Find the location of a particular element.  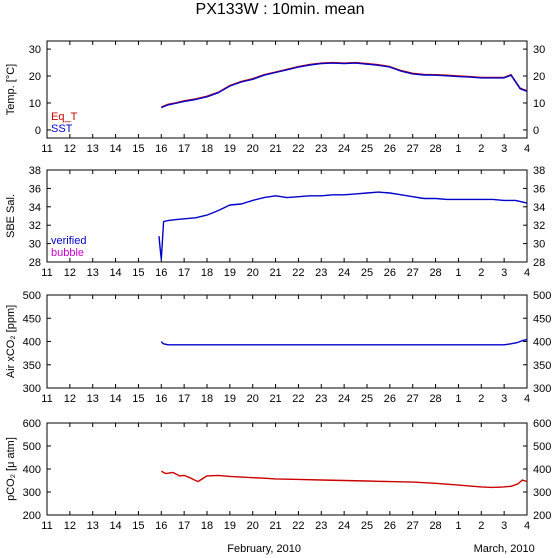

legend-item: SST is located at coordinates (62, 129).